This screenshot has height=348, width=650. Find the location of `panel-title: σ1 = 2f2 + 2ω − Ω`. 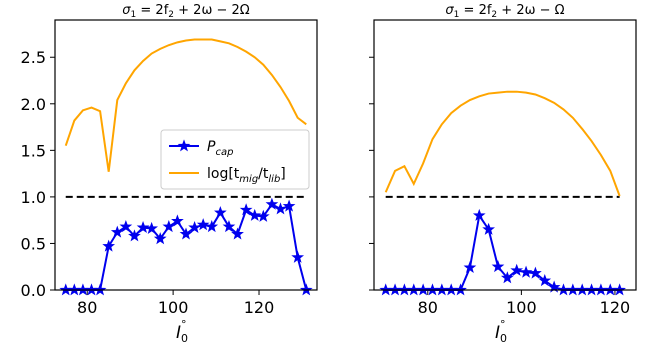

panel-title: σ1 = 2f2 + 2ω − Ω is located at coordinates (504, 11).